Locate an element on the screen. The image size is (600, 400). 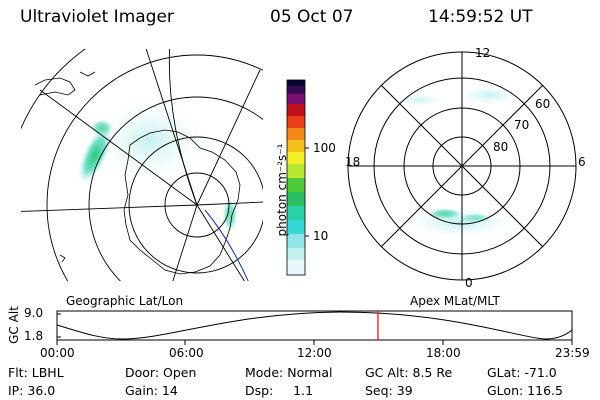
time-tick-1200: 12:00 is located at coordinates (314, 353).